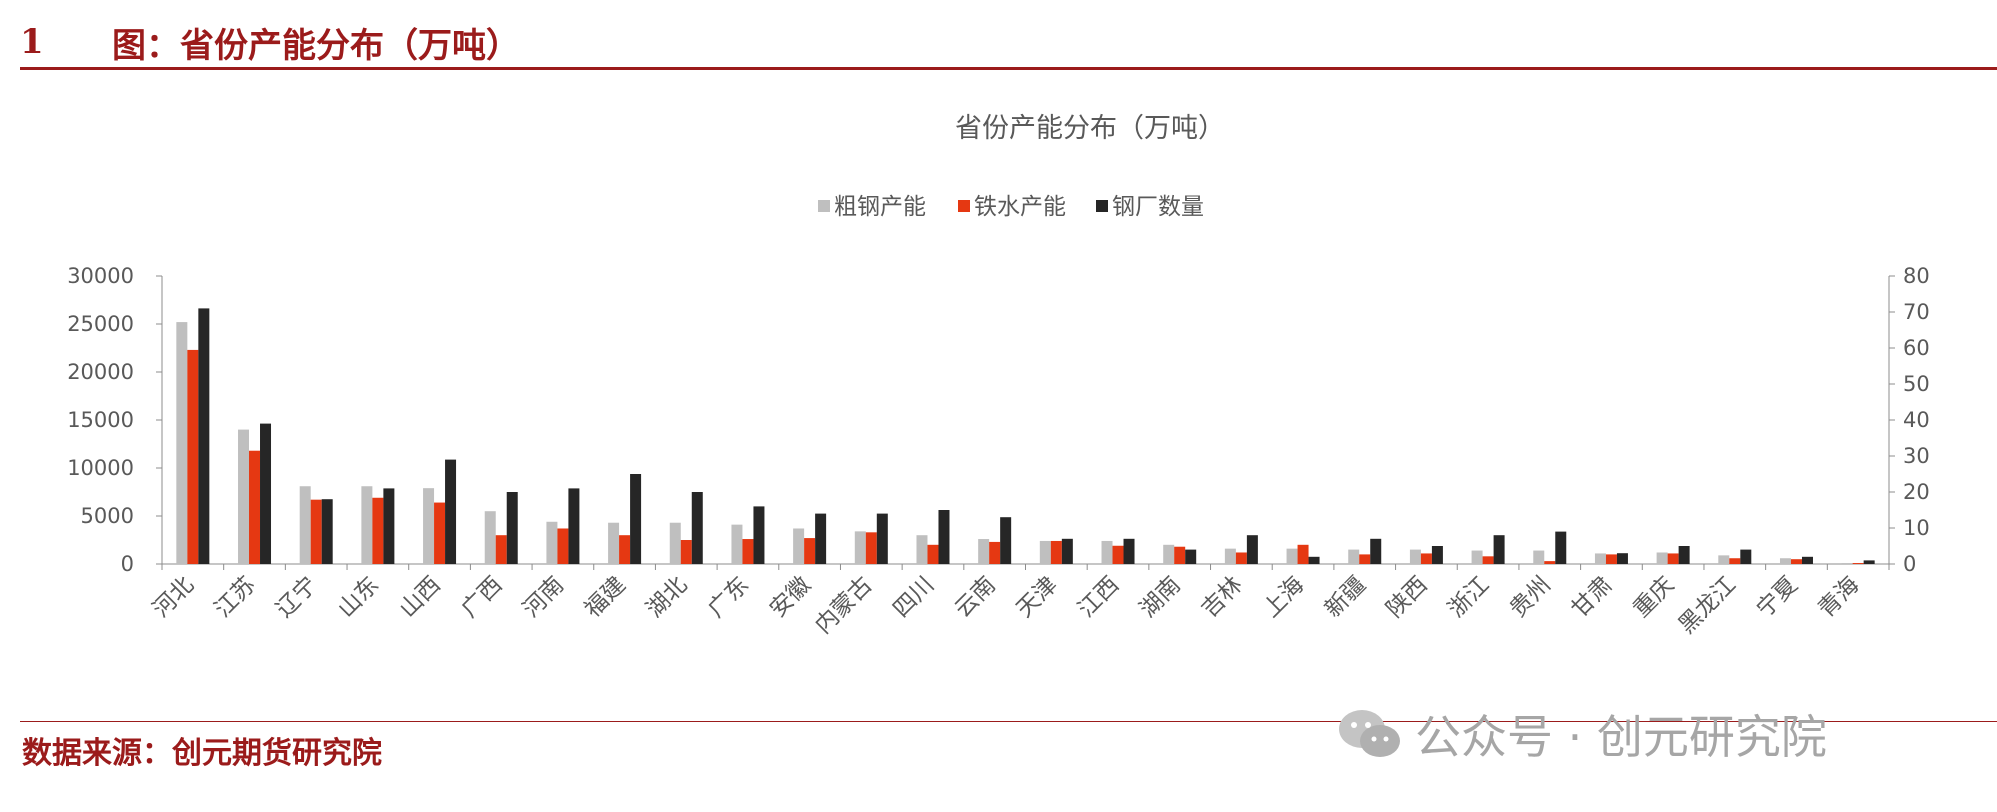 Image resolution: width=1997 pixels, height=812 pixels. I want to click on chart-legend: 粗钢产能 铁水产能 钢厂数量, so click(1011, 207).